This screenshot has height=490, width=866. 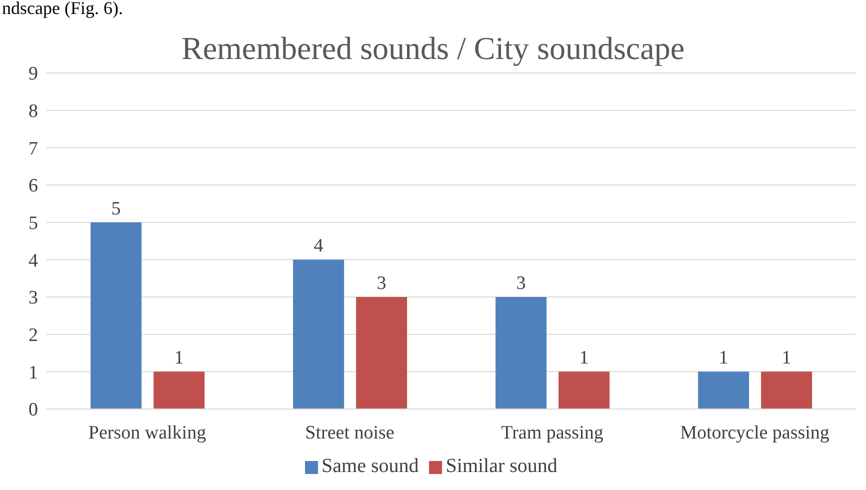 I want to click on y-tick-label: 7, so click(x=33, y=149).